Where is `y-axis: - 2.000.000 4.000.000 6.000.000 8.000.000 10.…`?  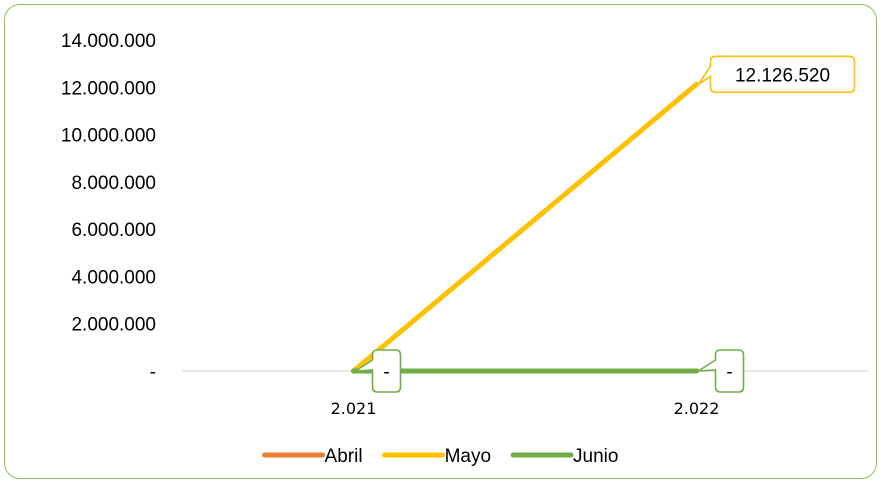
y-axis: - 2.000.000 4.000.000 6.000.000 8.000.000 10.… is located at coordinates (108, 207).